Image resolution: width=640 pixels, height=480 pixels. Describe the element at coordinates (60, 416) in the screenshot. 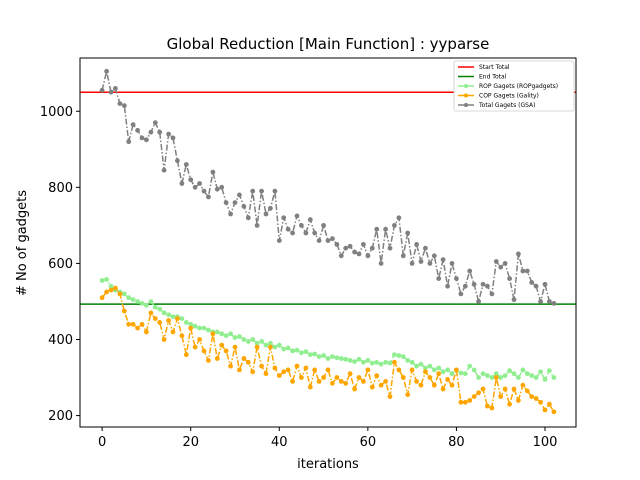

I see `y-tick-label: 200` at that location.